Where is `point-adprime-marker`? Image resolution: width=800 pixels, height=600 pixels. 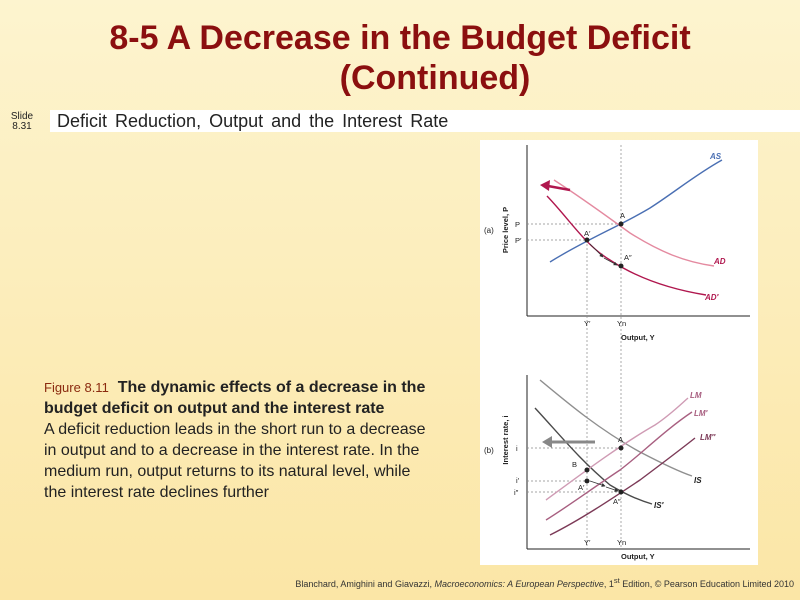 point-adprime-marker is located at coordinates (621, 266).